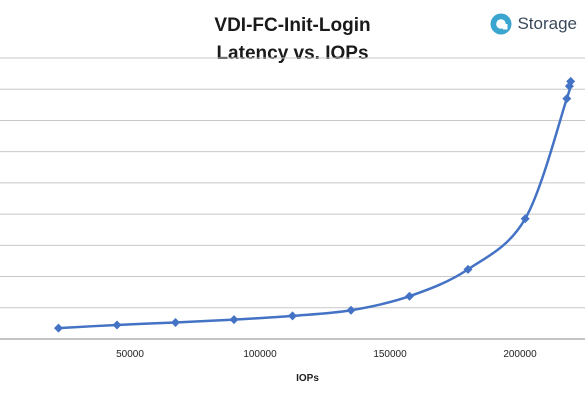  Describe the element at coordinates (292, 25) in the screenshot. I see `chart-title-line-1: VDI-FC-Init-Login` at that location.